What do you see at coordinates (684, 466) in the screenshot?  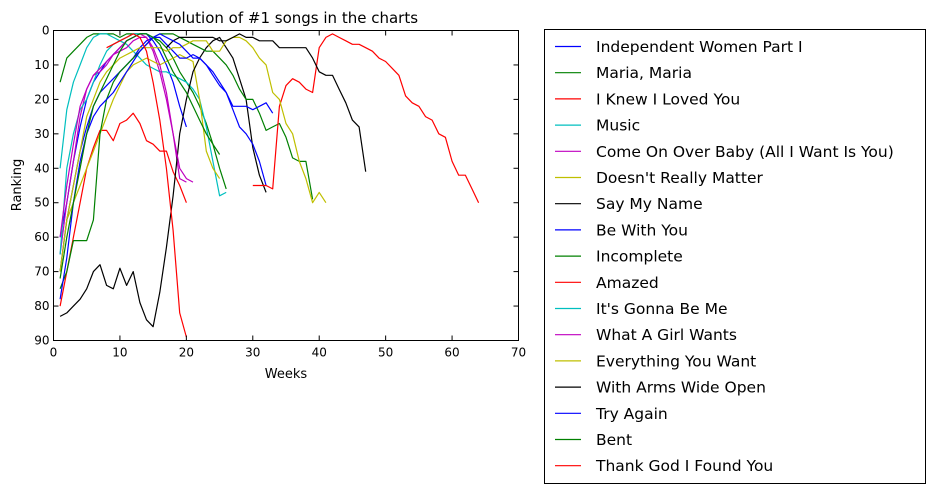 I see `legend-label-17: Thank God I Found You` at bounding box center [684, 466].